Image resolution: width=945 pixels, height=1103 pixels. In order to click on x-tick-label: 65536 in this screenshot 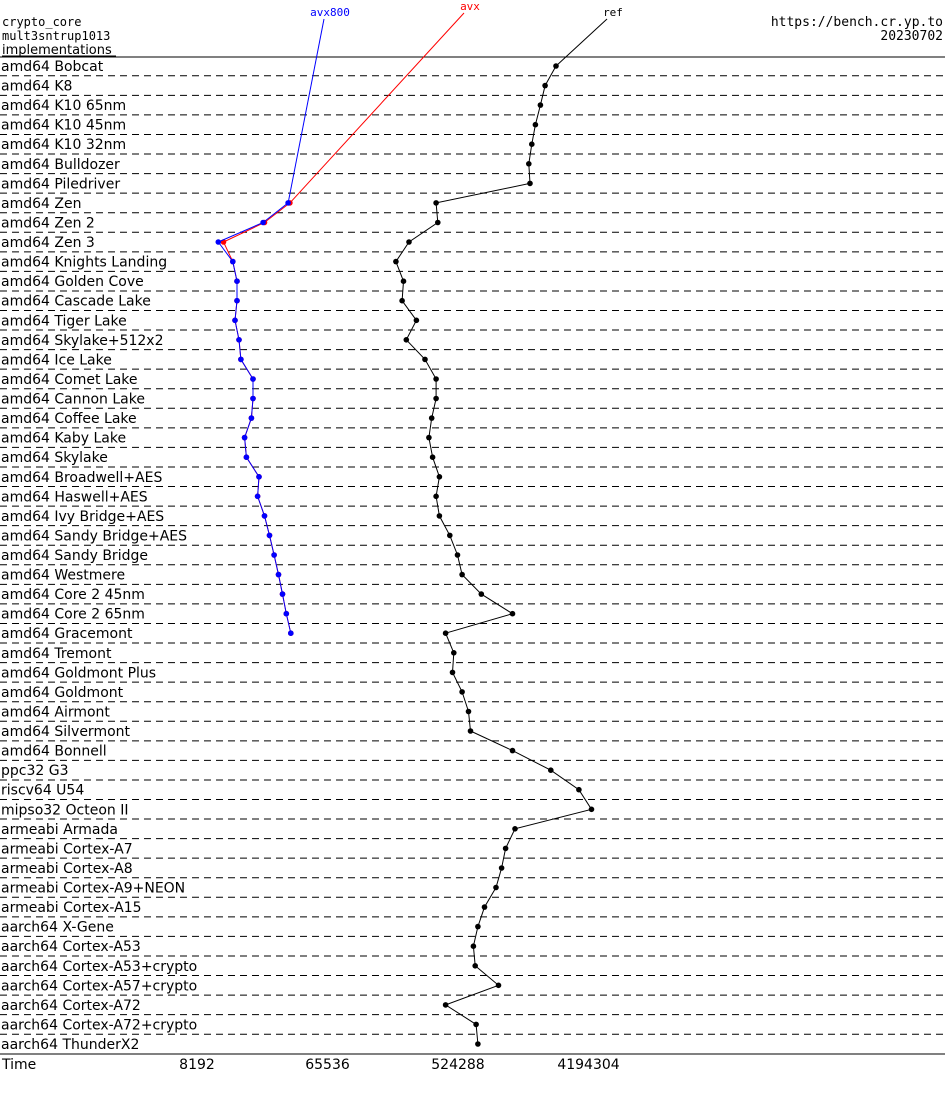, I will do `click(327, 1065)`.